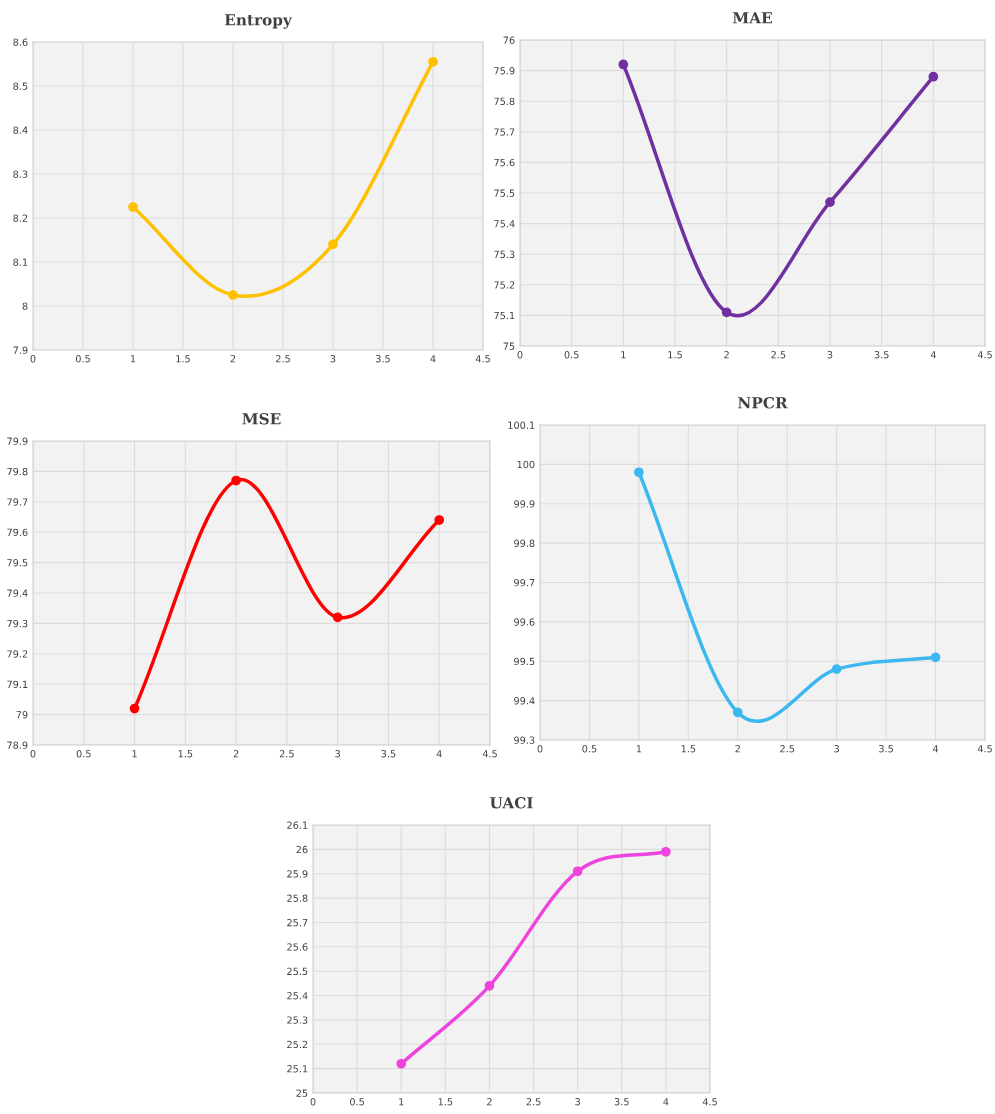  Describe the element at coordinates (297, 825) in the screenshot. I see `y-tick-label: 26.1` at that location.